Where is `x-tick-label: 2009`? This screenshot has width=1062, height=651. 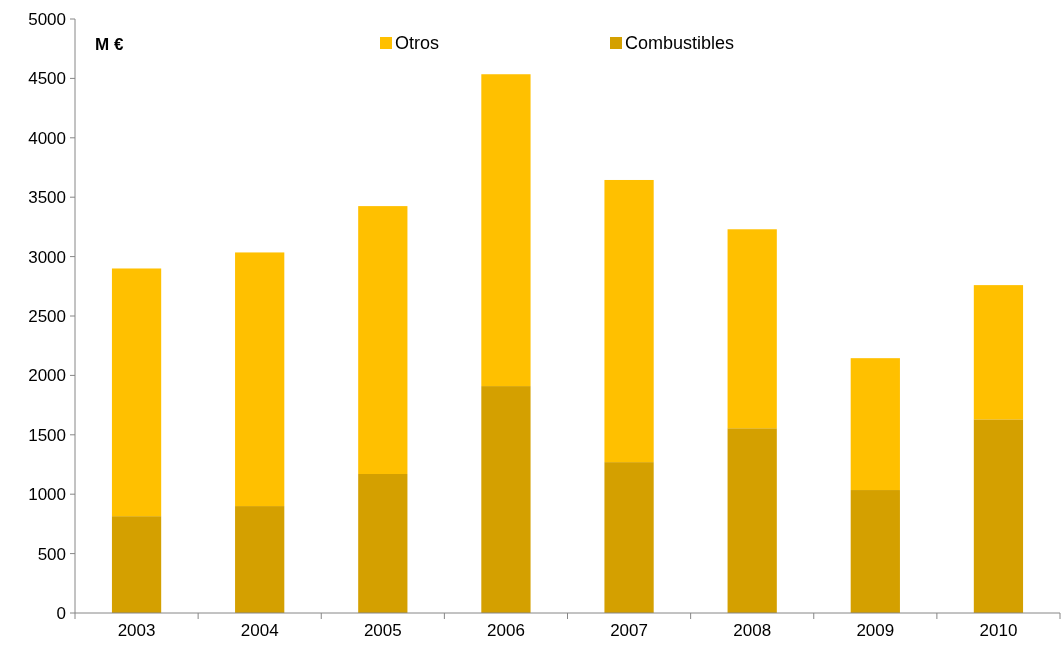
x-tick-label: 2009 is located at coordinates (875, 630).